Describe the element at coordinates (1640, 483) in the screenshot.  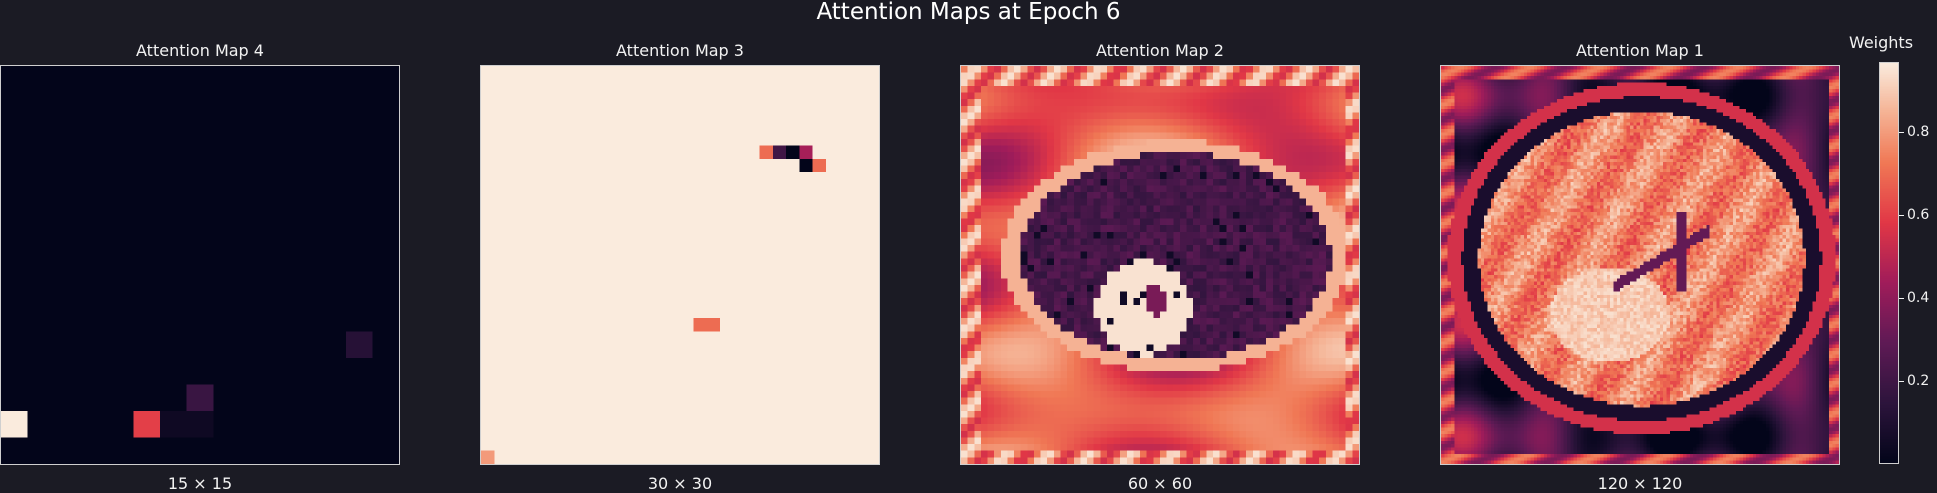
I see `panel-1-xlabel: 120 × 120` at that location.